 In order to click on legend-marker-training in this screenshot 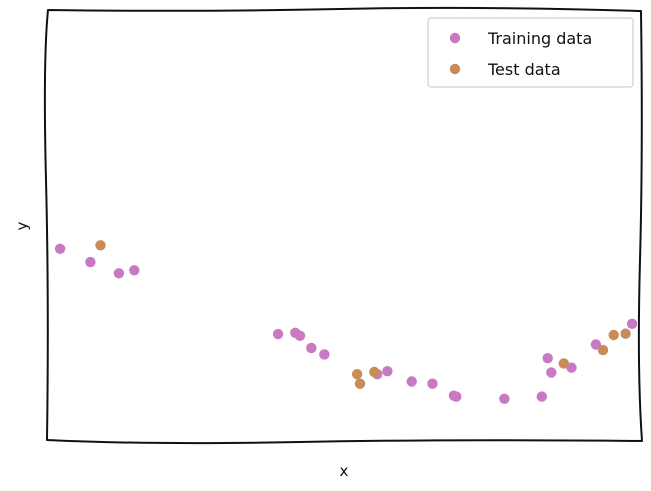, I will do `click(455, 38)`.